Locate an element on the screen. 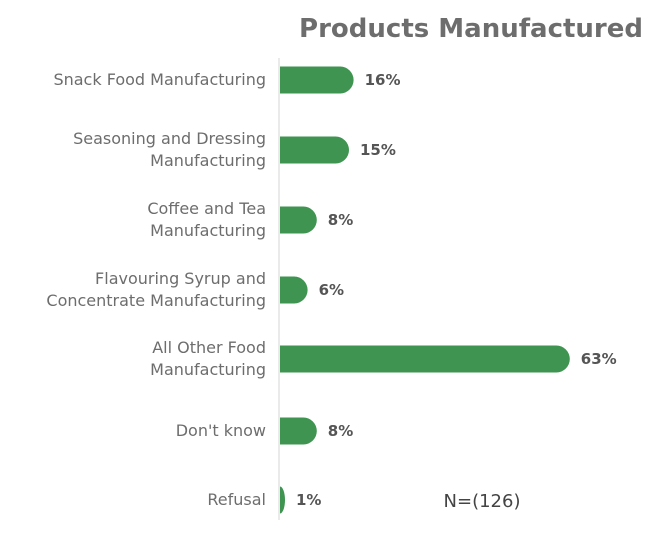 This screenshot has width=666, height=534. sample-size-note: N=(126) is located at coordinates (482, 501).